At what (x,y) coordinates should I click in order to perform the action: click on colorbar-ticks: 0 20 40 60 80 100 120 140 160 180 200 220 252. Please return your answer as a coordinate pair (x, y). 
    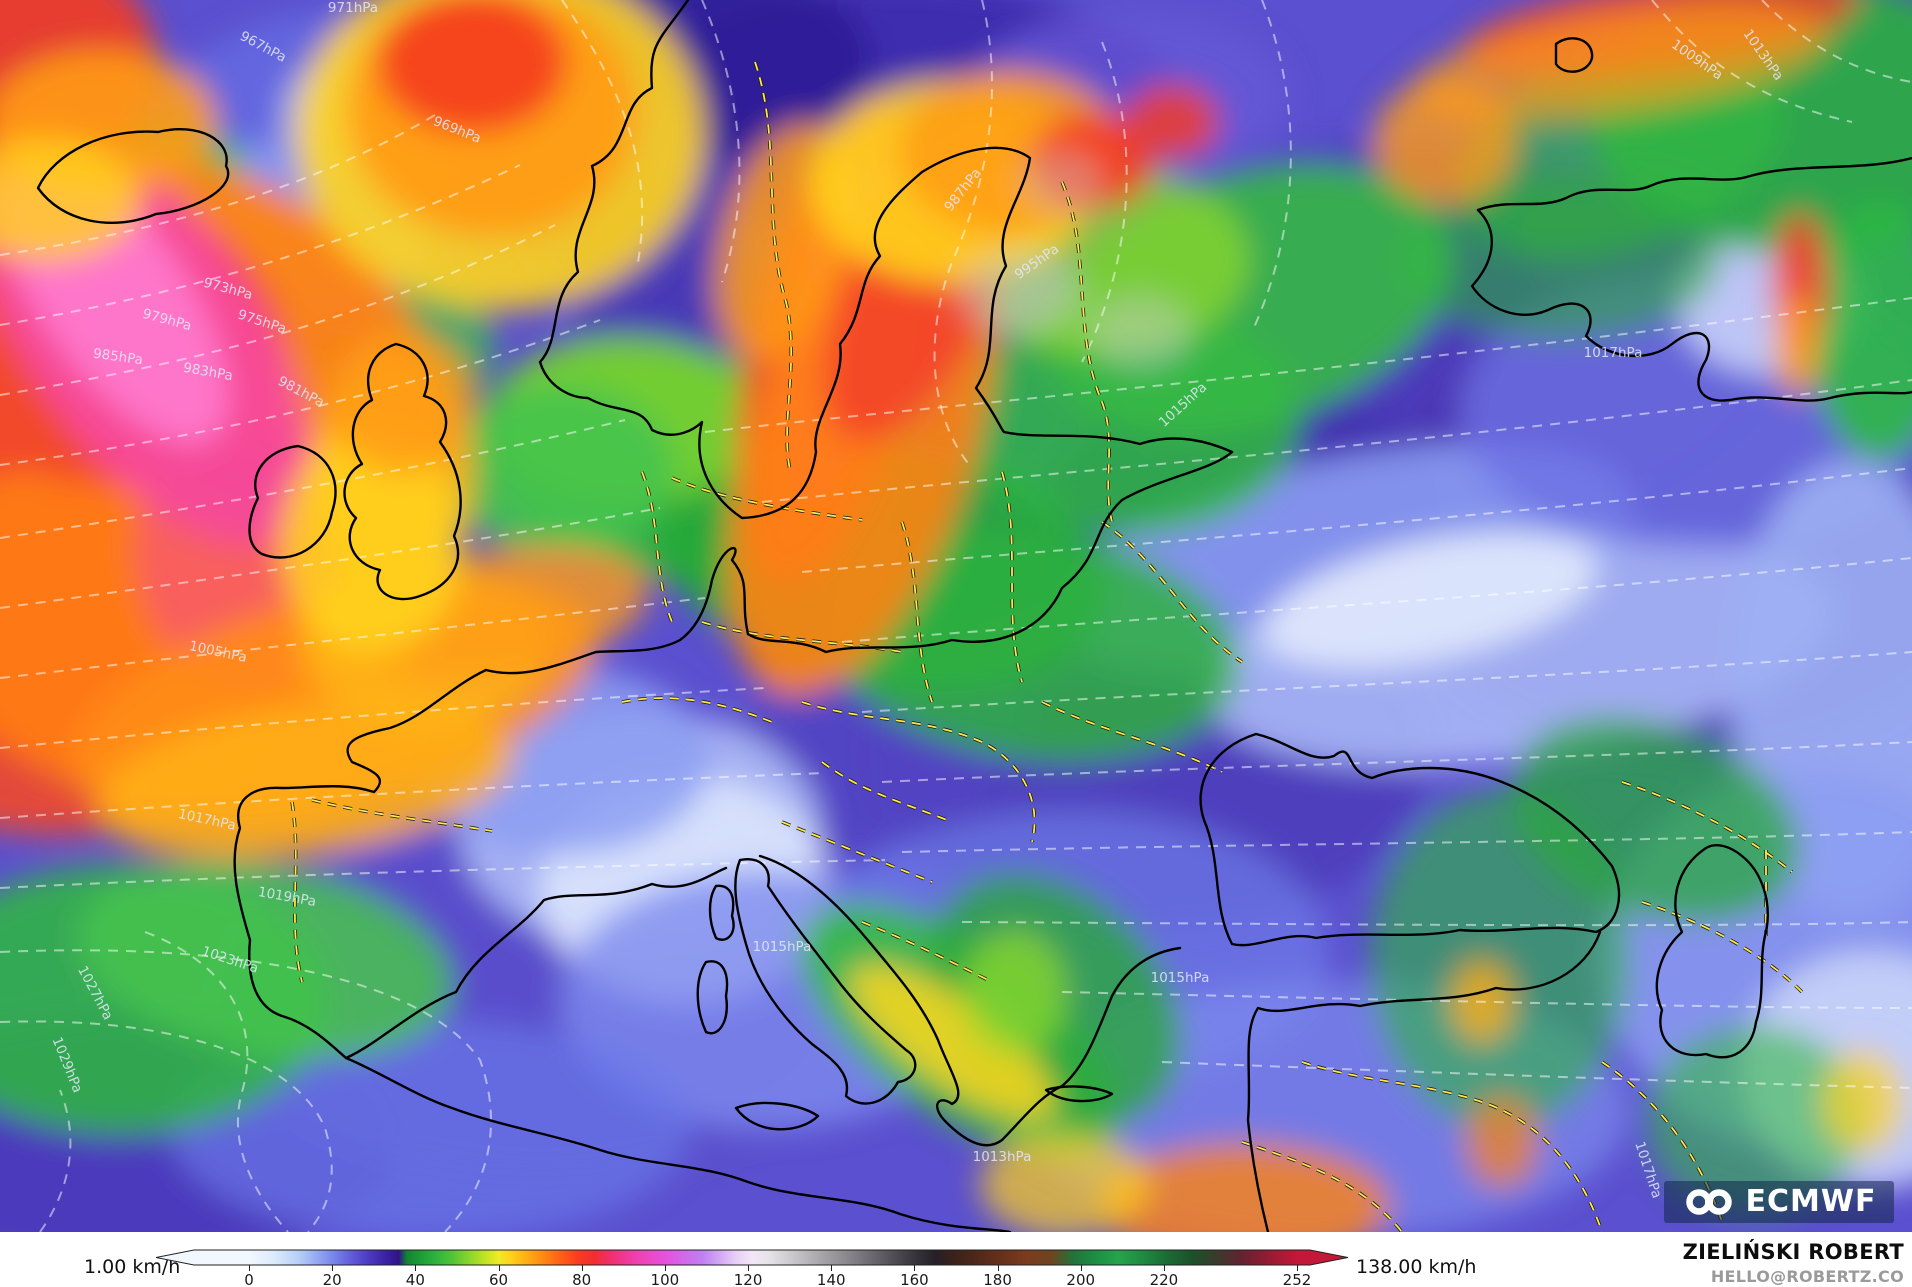
    Looking at the image, I should click on (956, 1259).